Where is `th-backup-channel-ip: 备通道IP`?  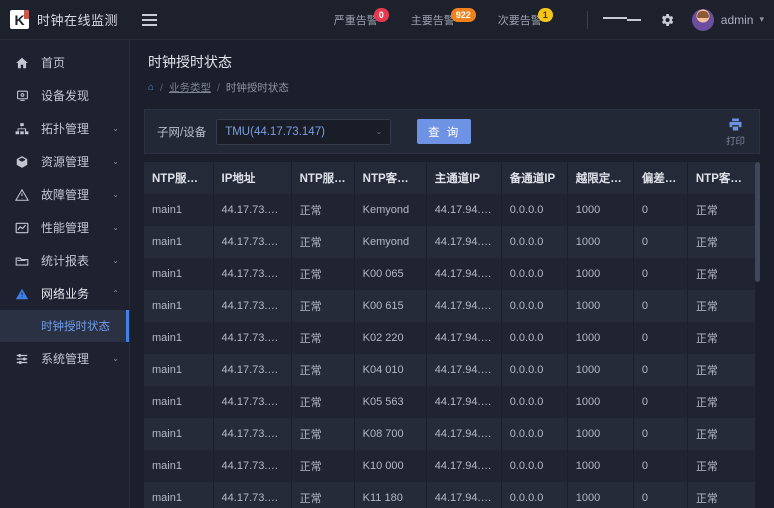
th-backup-channel-ip: 备通道IP is located at coordinates (534, 178).